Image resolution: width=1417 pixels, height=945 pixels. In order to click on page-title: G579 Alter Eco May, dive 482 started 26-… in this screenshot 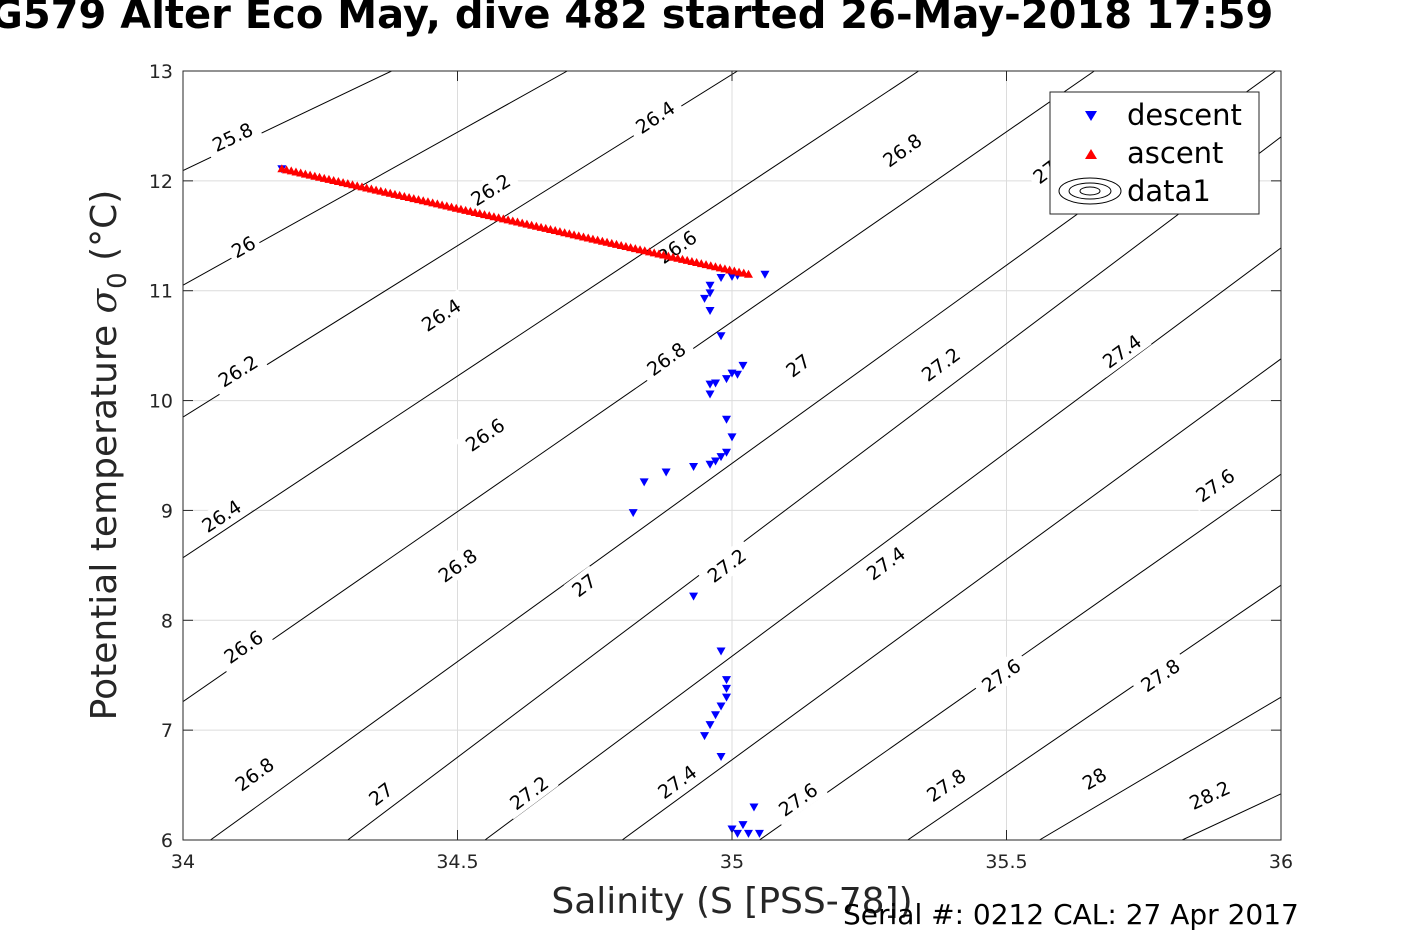, I will do `click(637, 19)`.